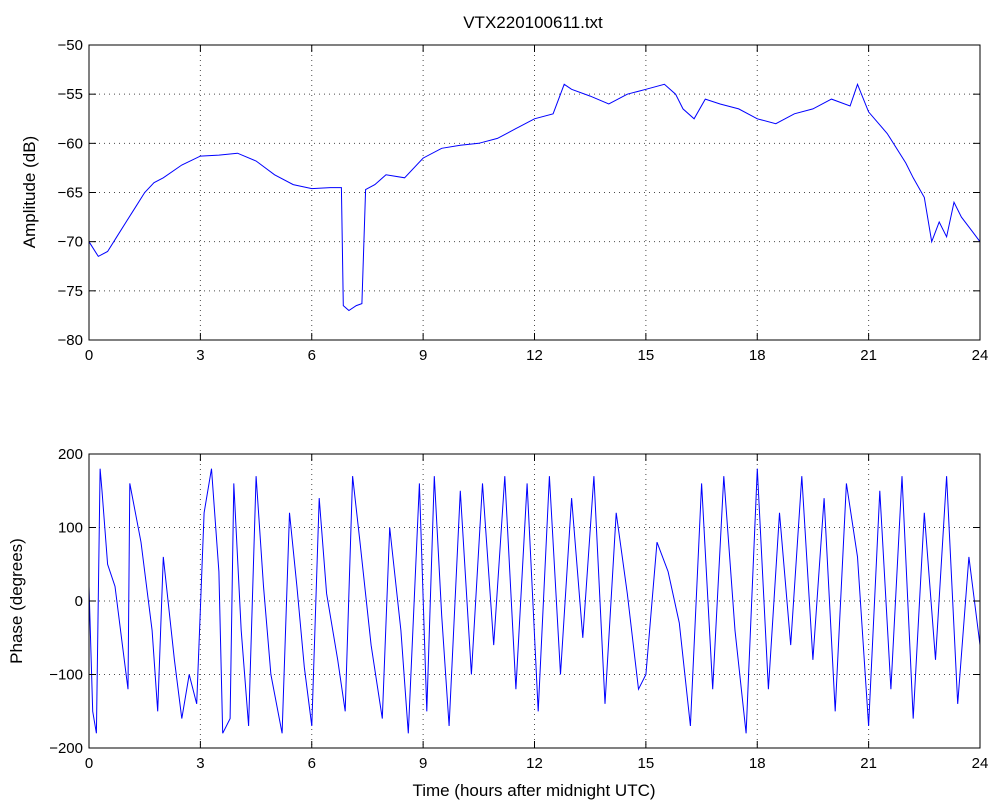 This screenshot has width=998, height=806. I want to click on phase-y-tick-label: −200, so click(66, 748).